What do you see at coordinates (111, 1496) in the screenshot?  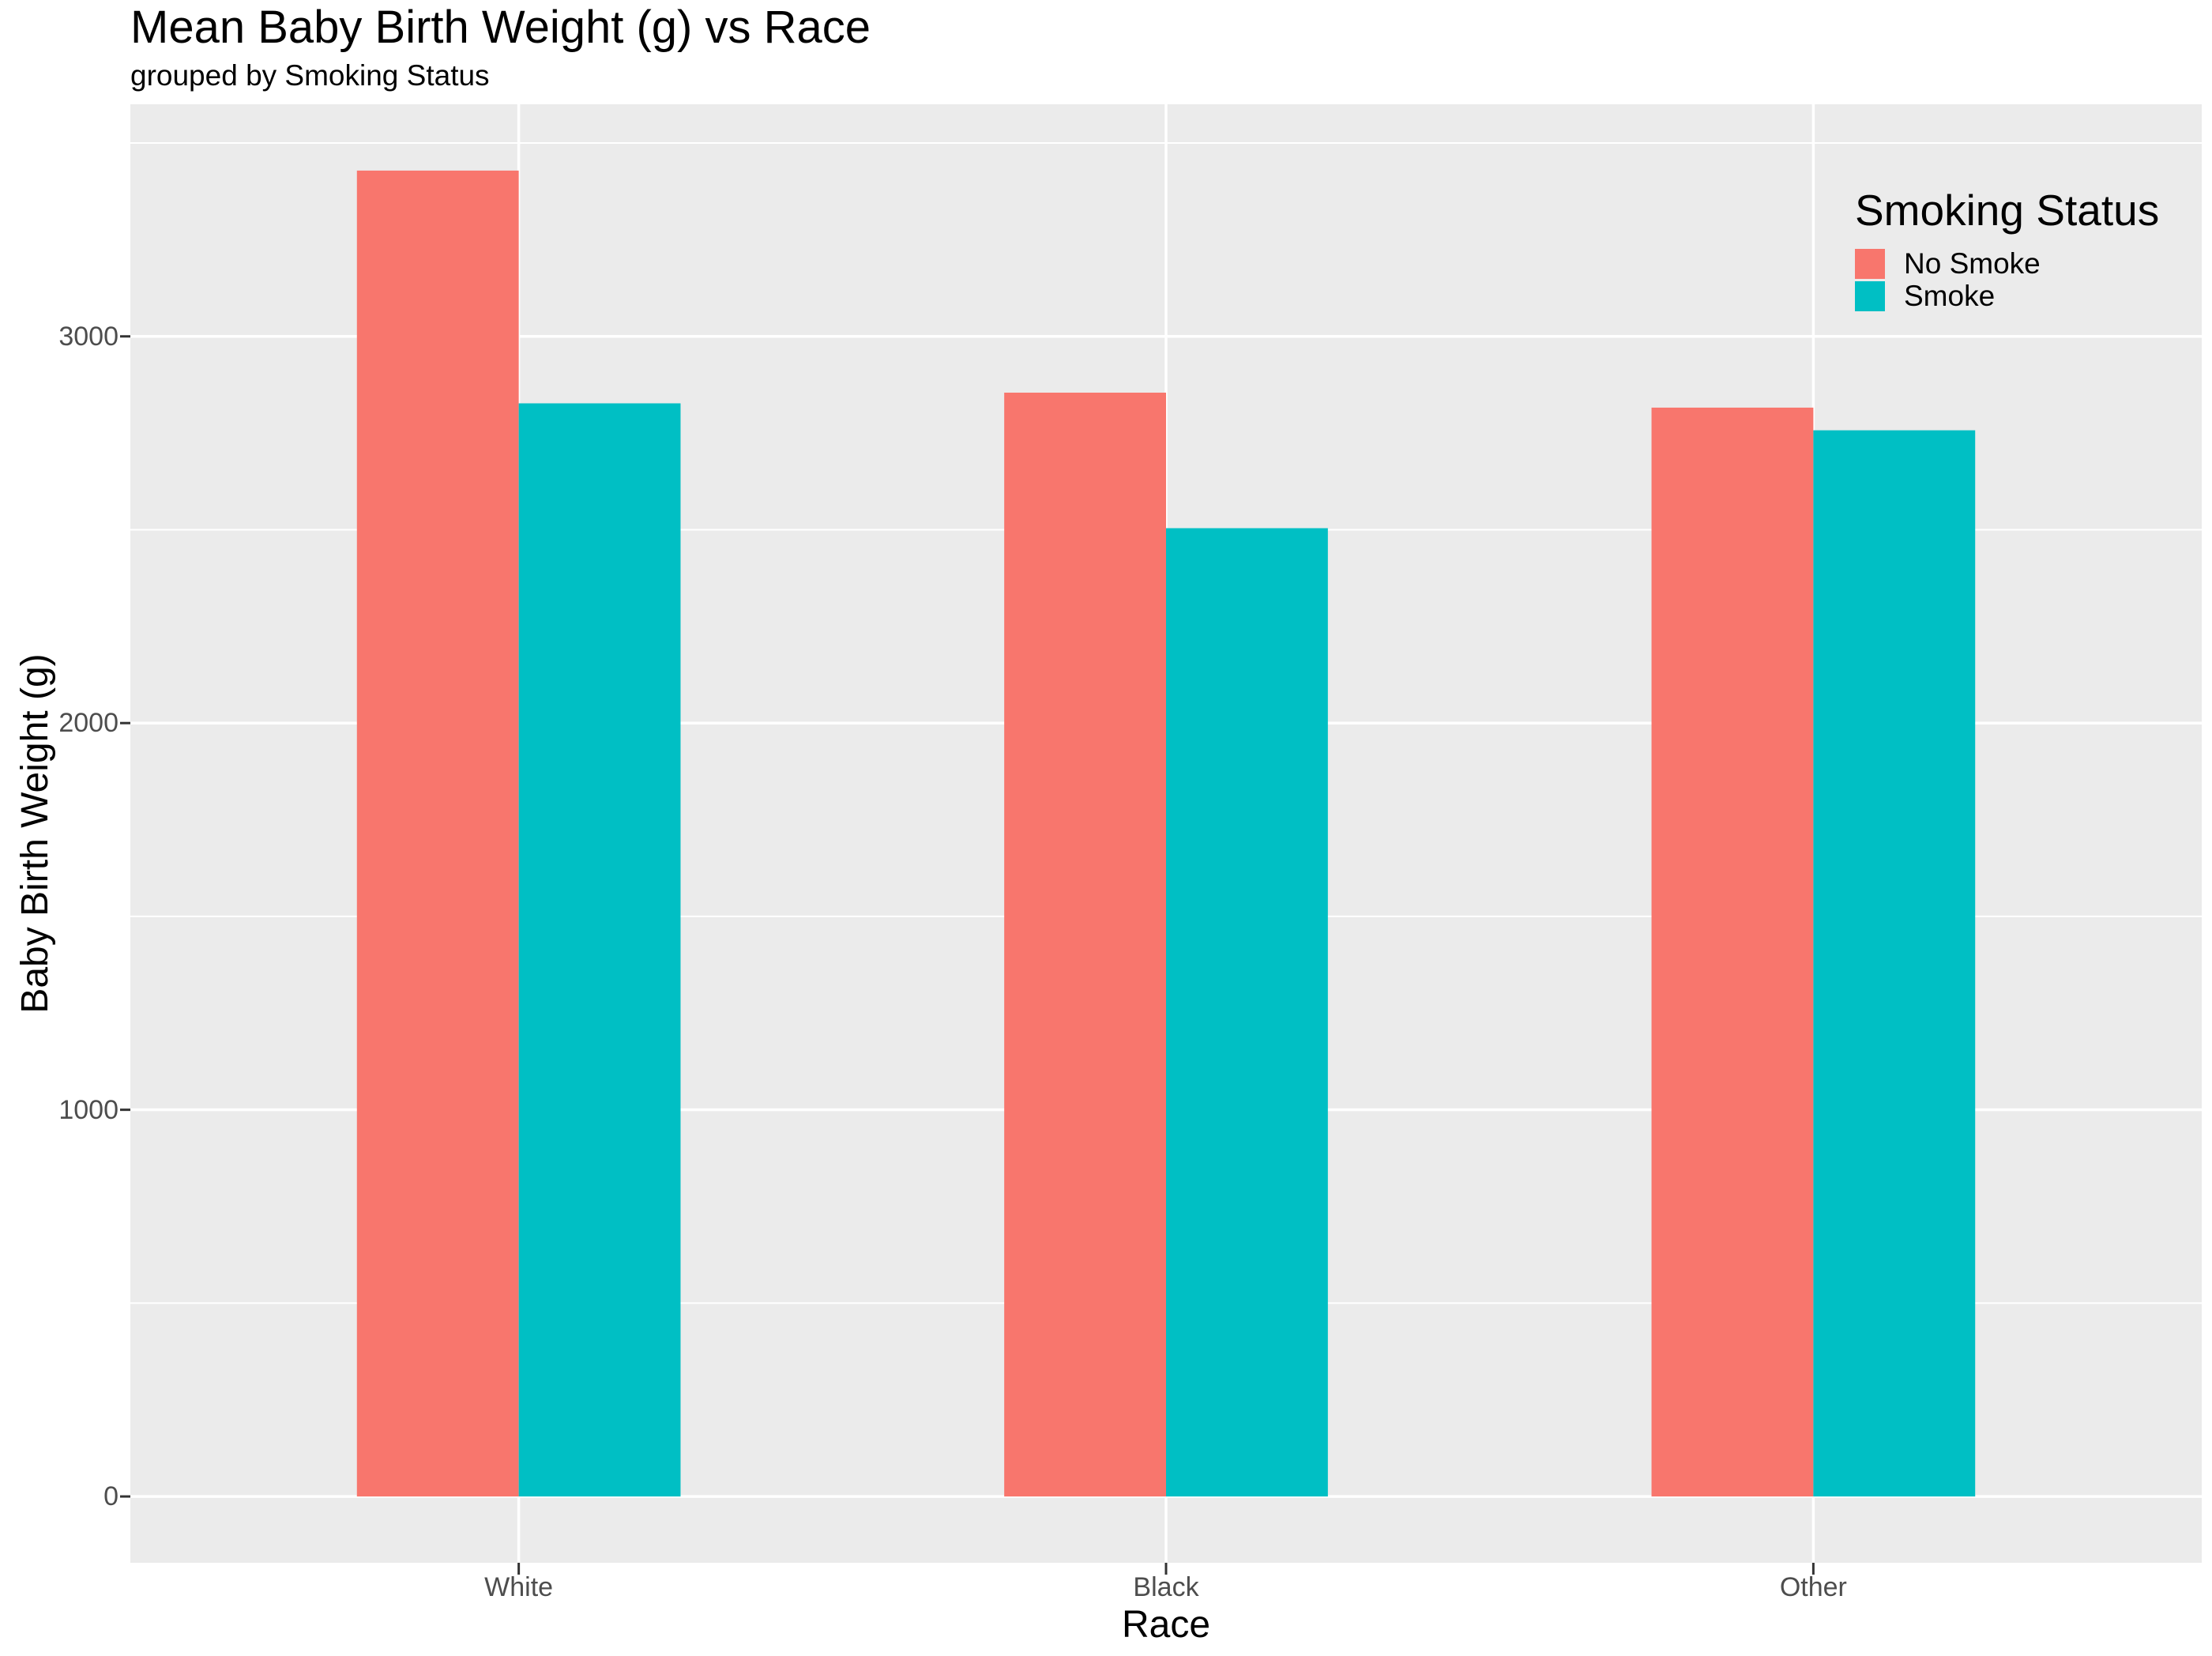 I see `y-tick-label-0: 0` at bounding box center [111, 1496].